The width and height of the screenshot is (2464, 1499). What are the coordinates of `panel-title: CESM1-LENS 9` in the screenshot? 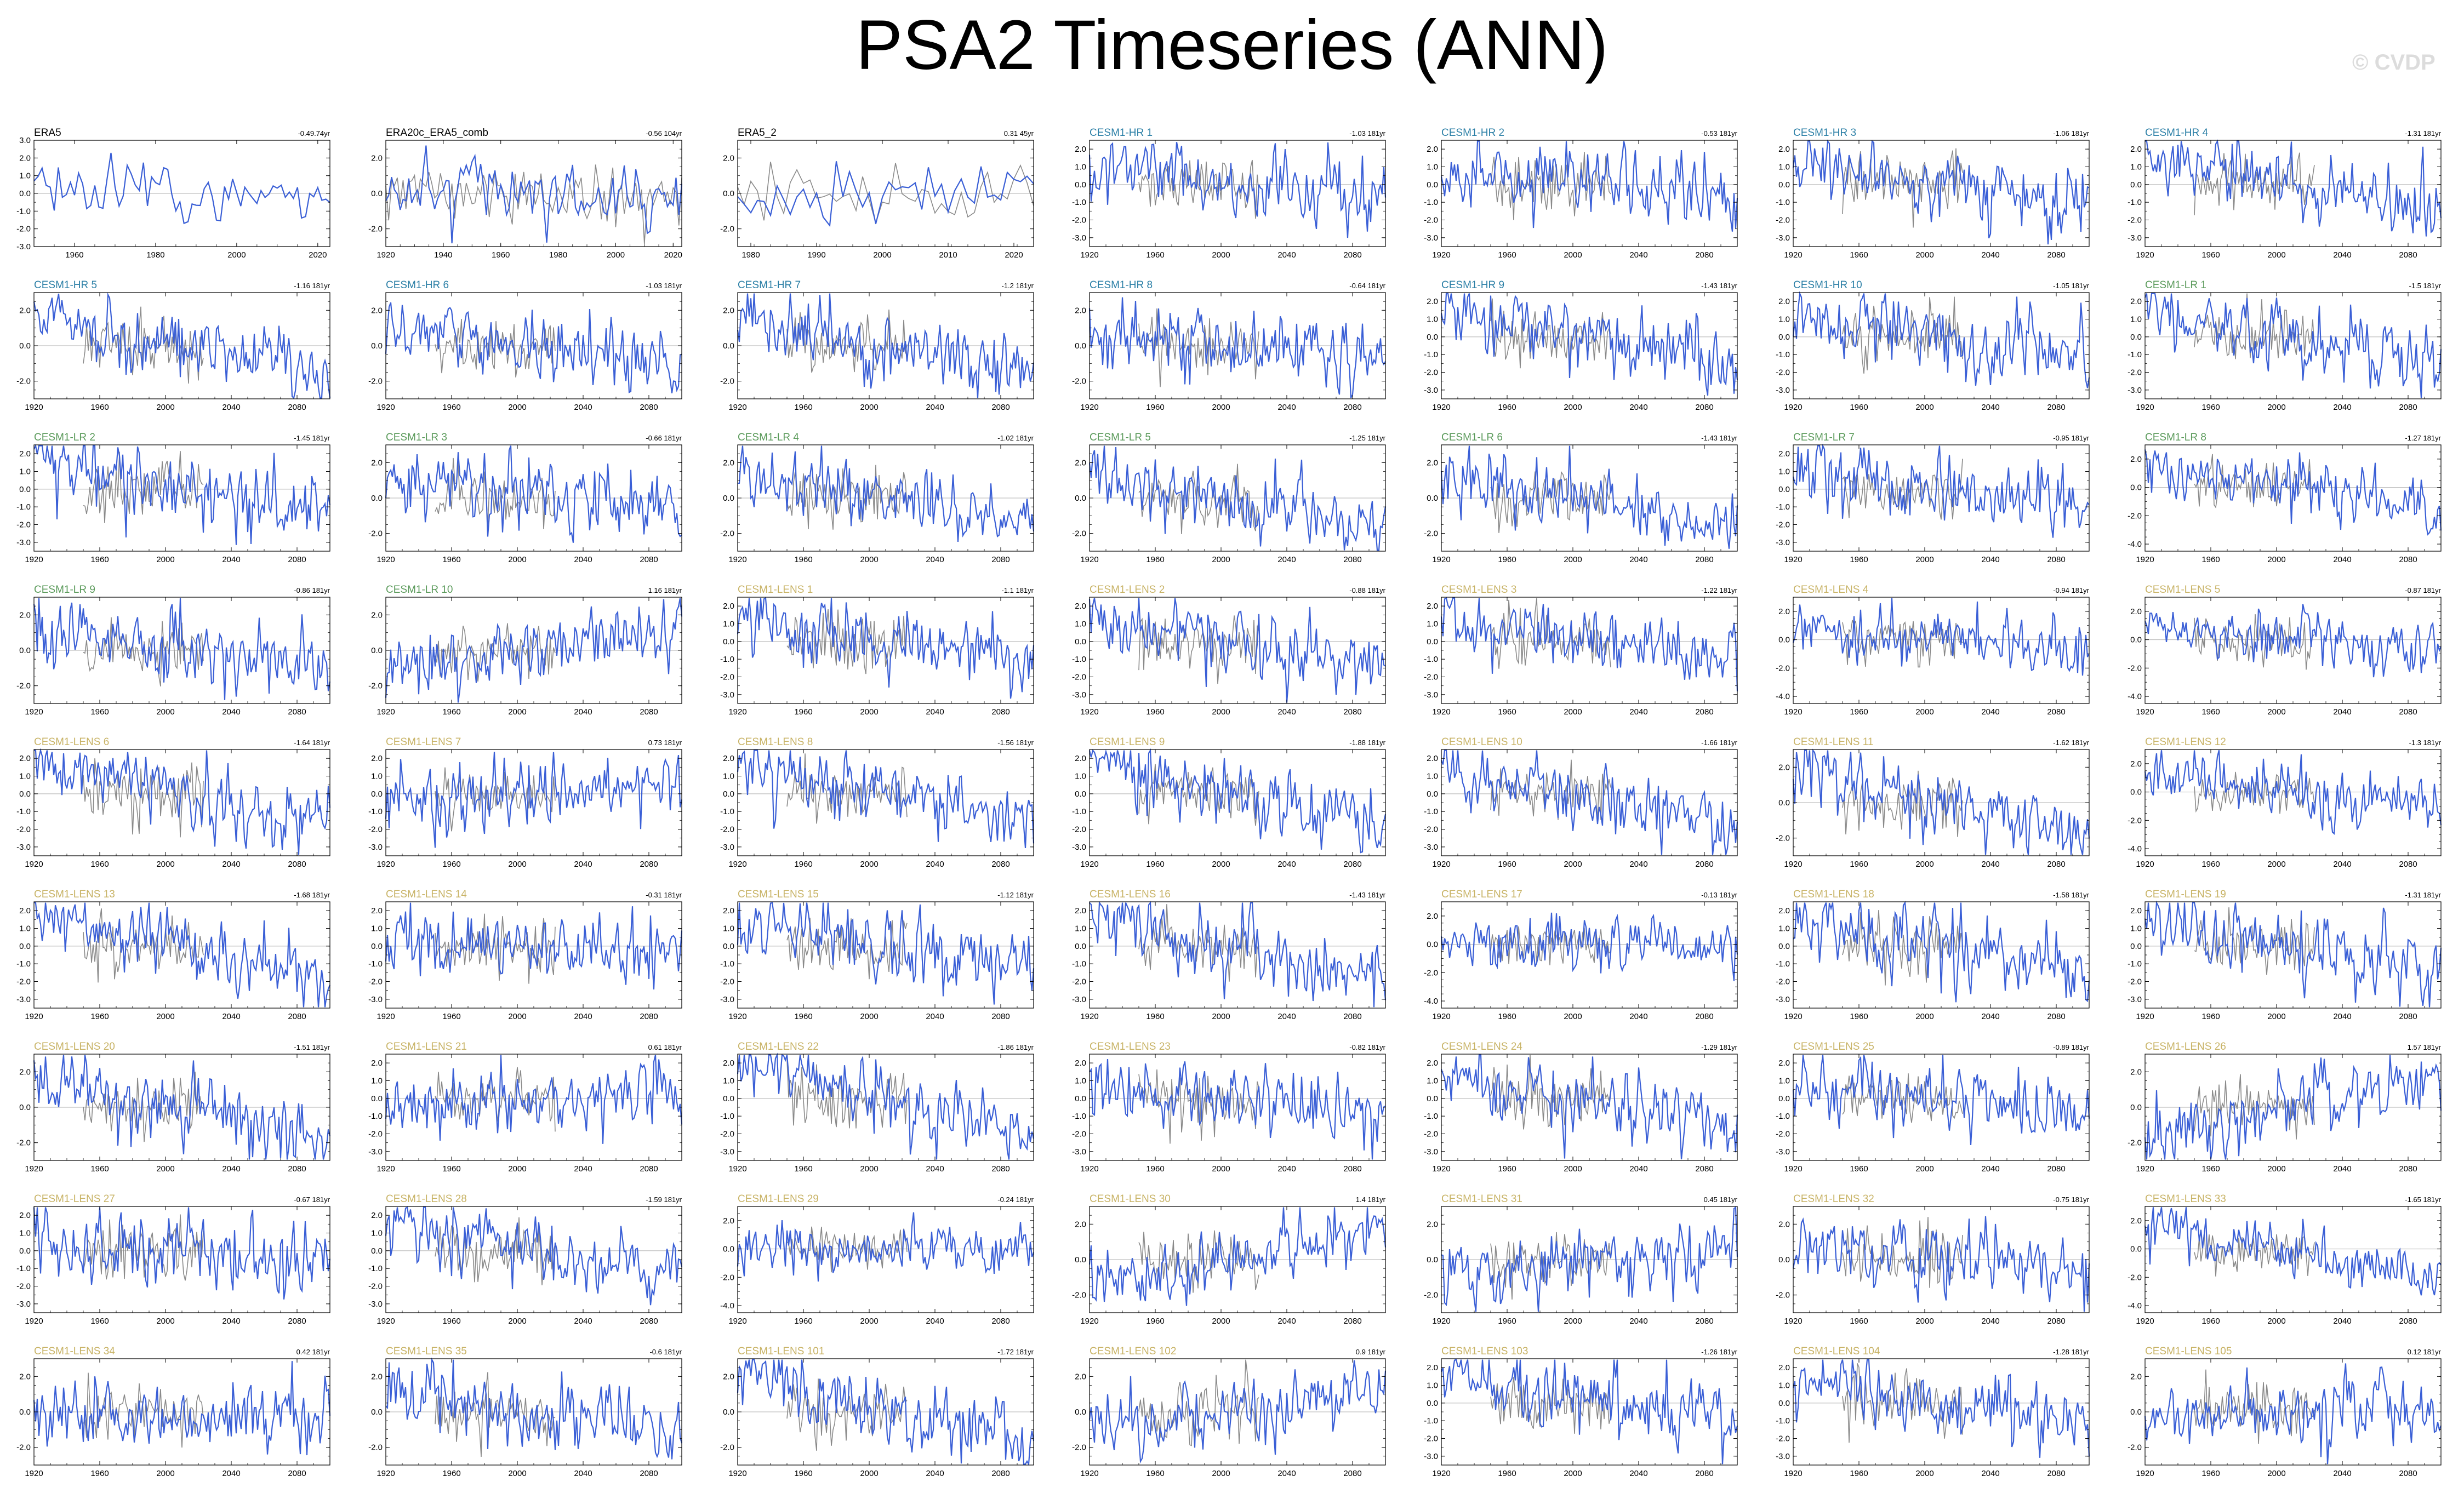 It's located at (1127, 742).